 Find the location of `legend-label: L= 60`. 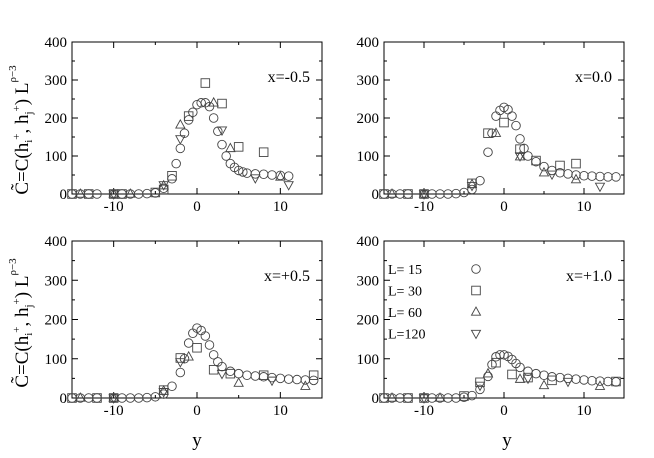

legend-label: L= 60 is located at coordinates (405, 313).